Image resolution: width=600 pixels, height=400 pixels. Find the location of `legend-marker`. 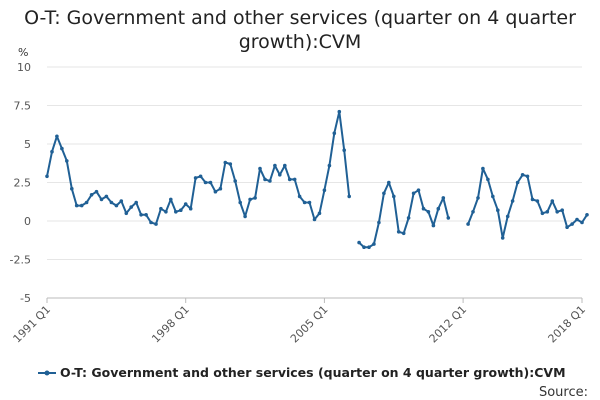

legend-marker is located at coordinates (47, 373).